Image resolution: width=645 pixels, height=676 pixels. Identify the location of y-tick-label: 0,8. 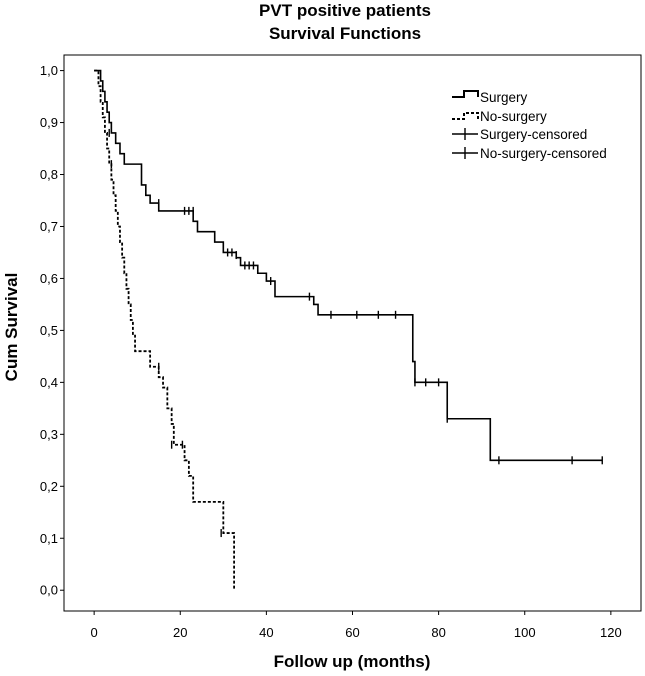
(49, 174).